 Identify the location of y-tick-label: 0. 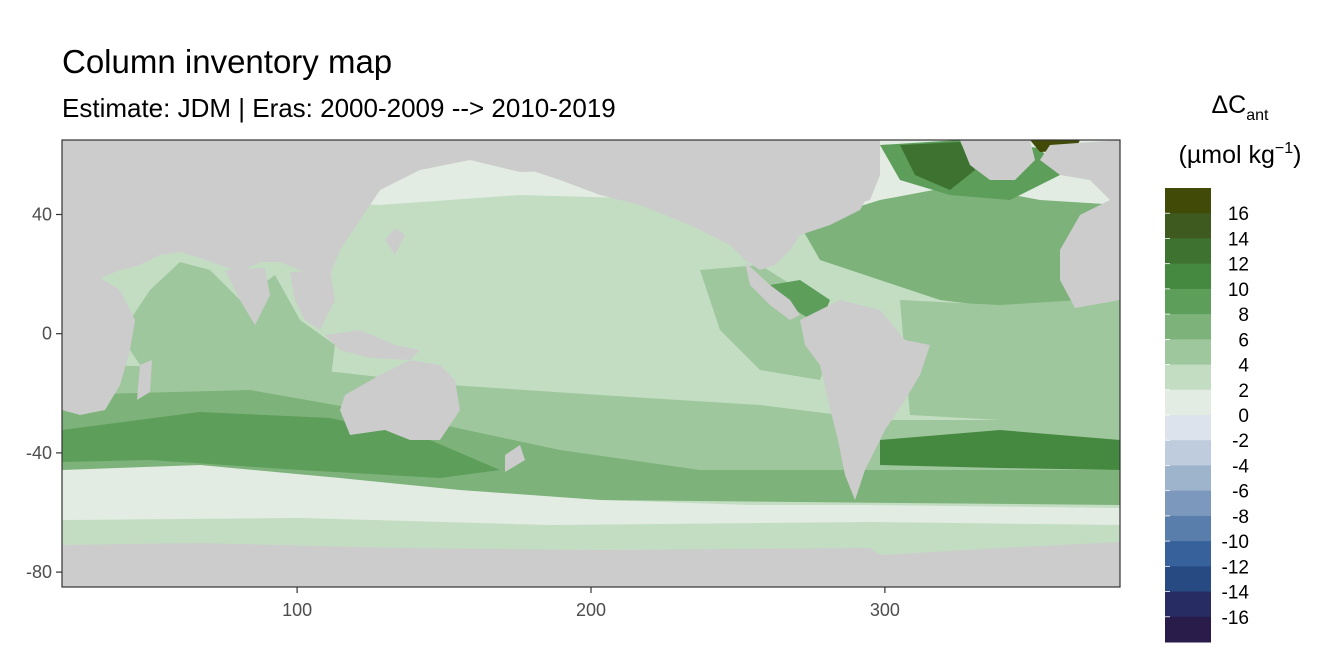
(47, 334).